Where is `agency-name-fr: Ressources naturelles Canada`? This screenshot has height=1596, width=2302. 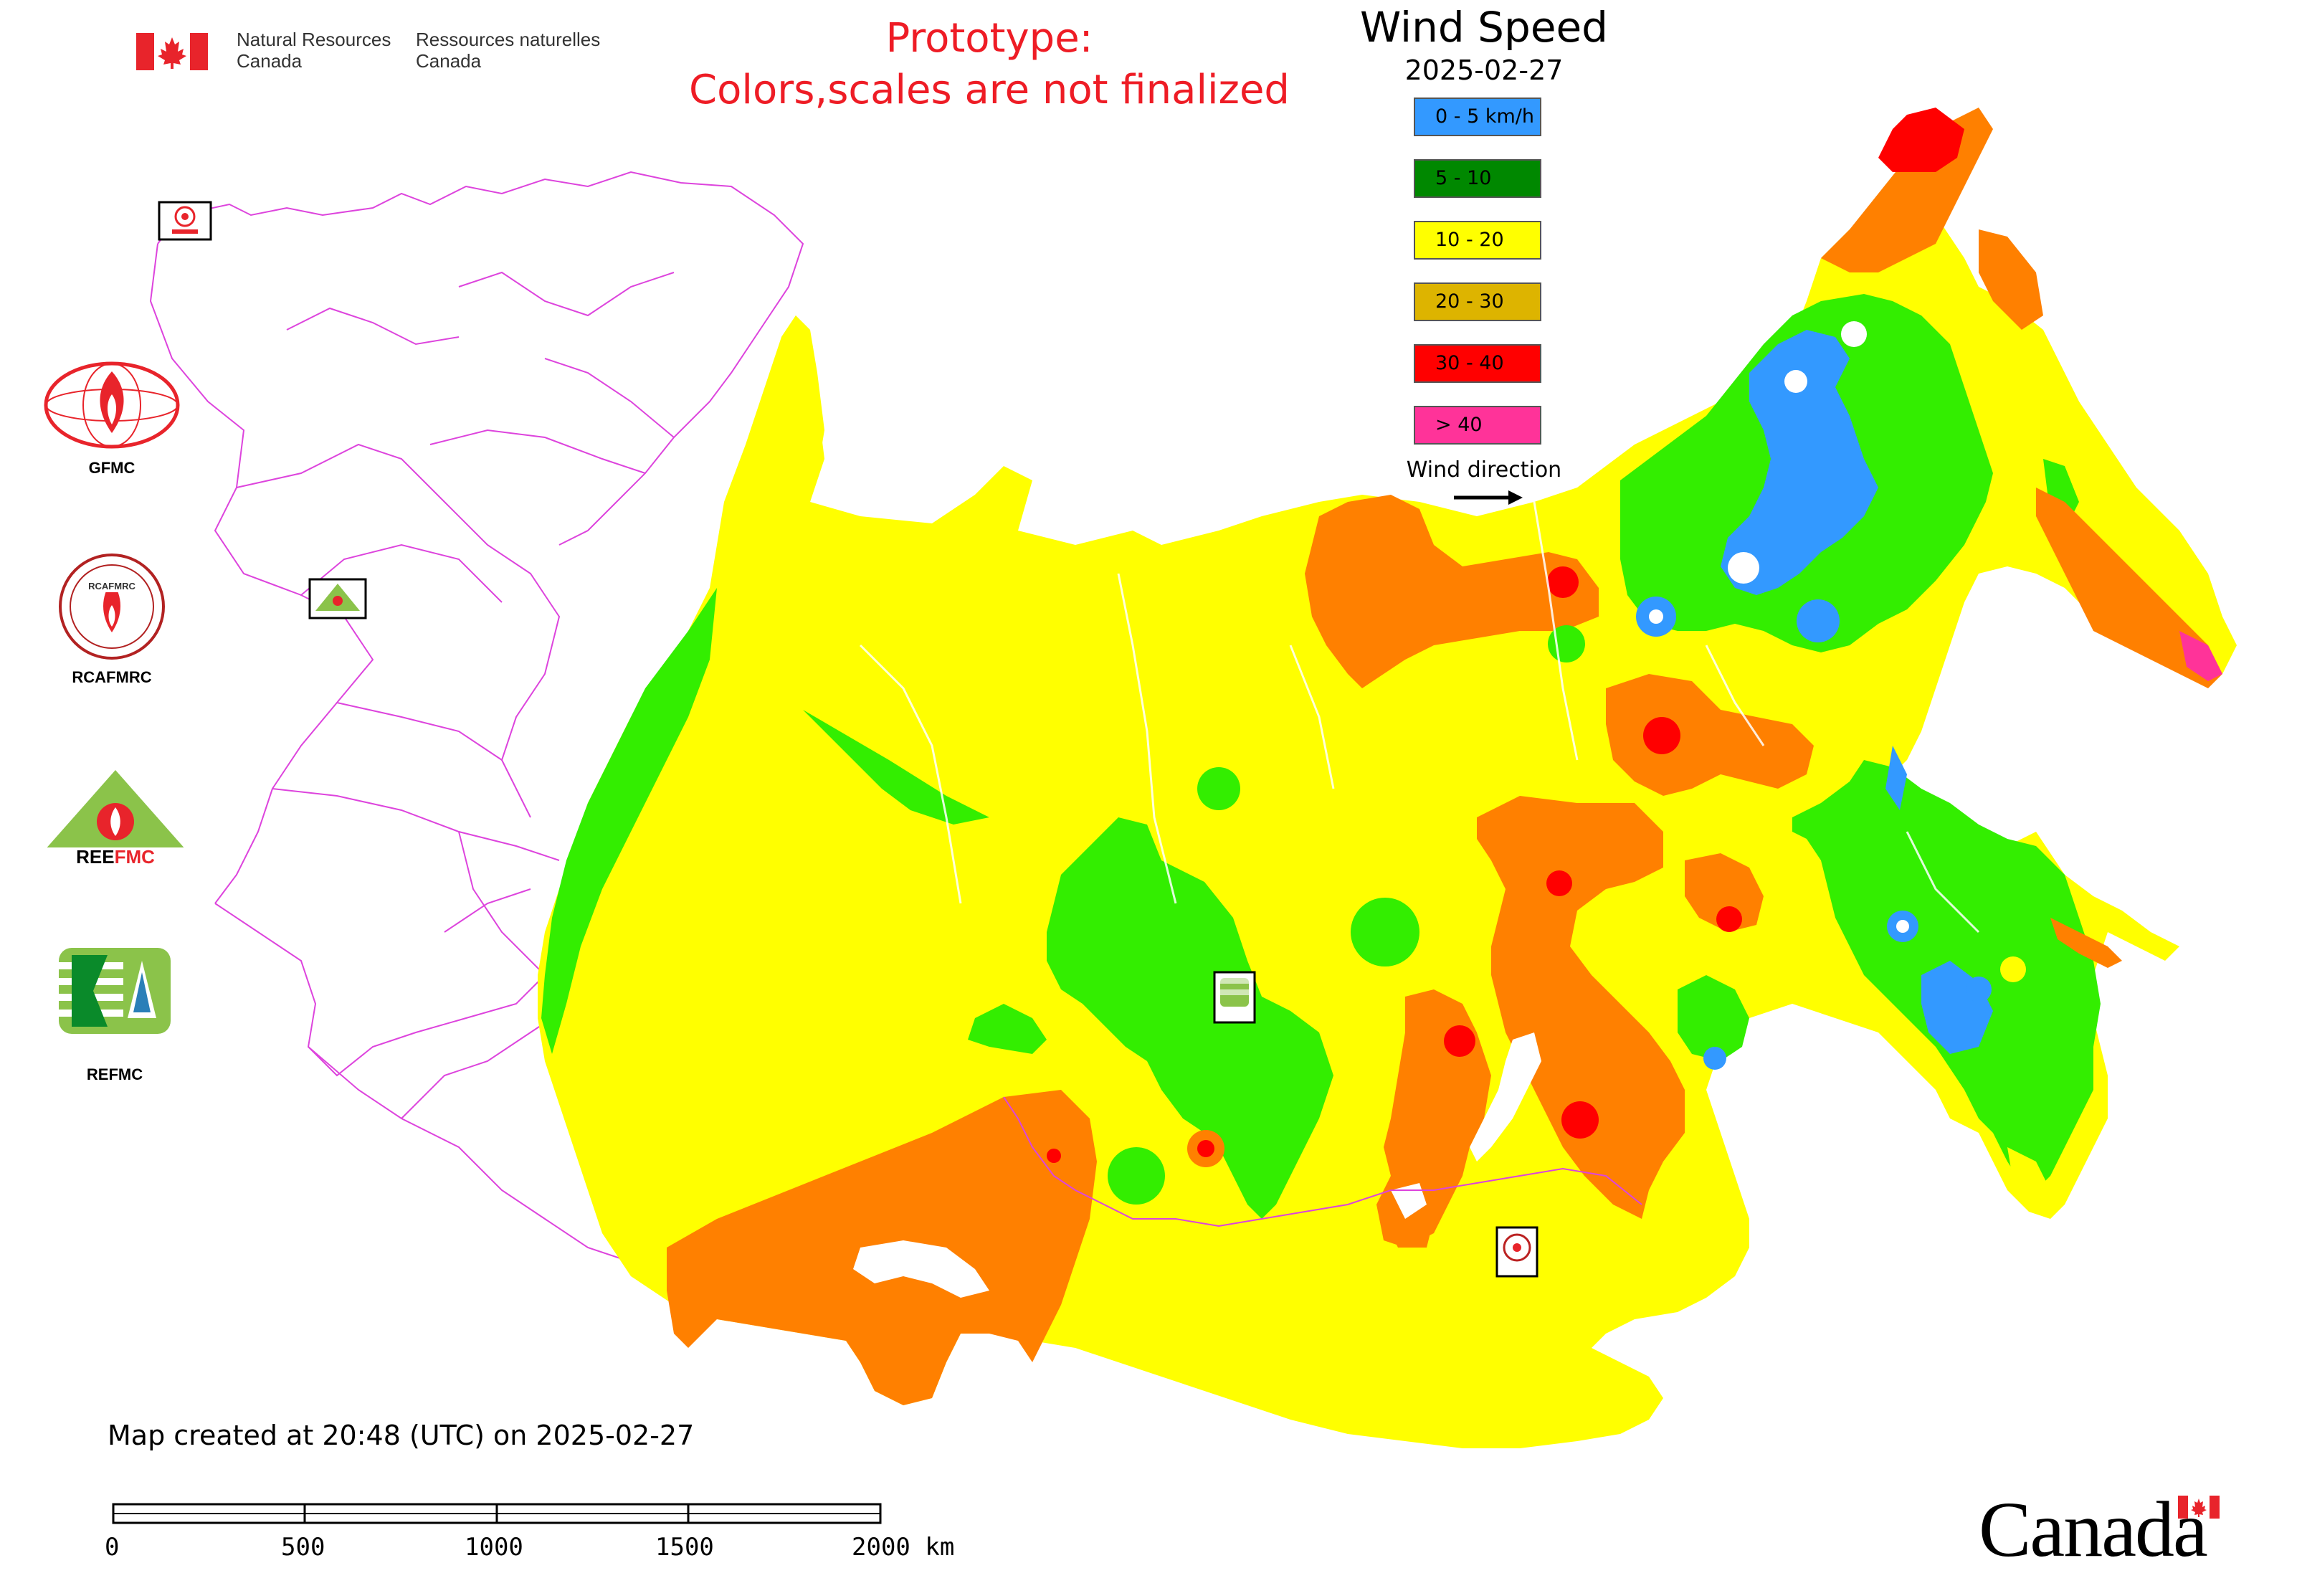
agency-name-fr: Ressources naturelles Canada is located at coordinates (508, 50).